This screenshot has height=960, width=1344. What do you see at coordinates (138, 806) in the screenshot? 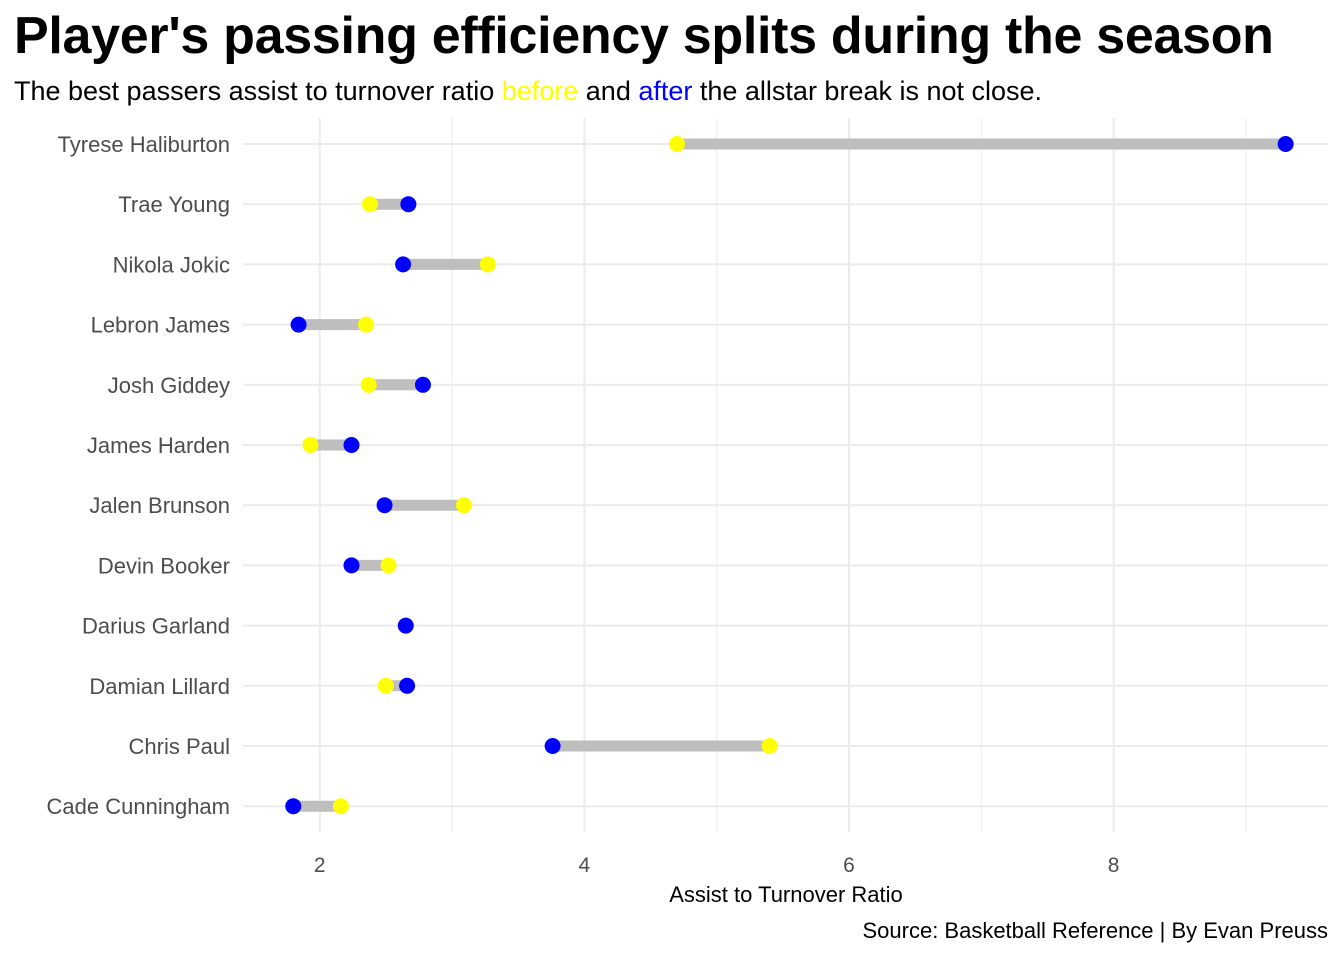
I see `y-tick-label: Cade Cunningham` at bounding box center [138, 806].